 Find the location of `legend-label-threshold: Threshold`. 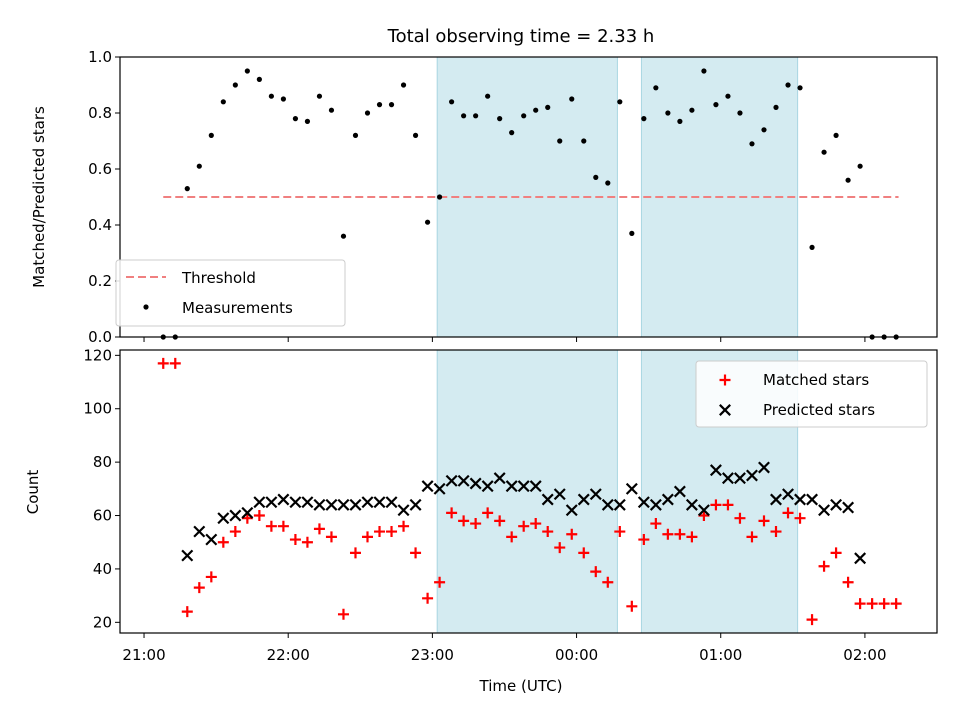

legend-label-threshold: Threshold is located at coordinates (218, 278).